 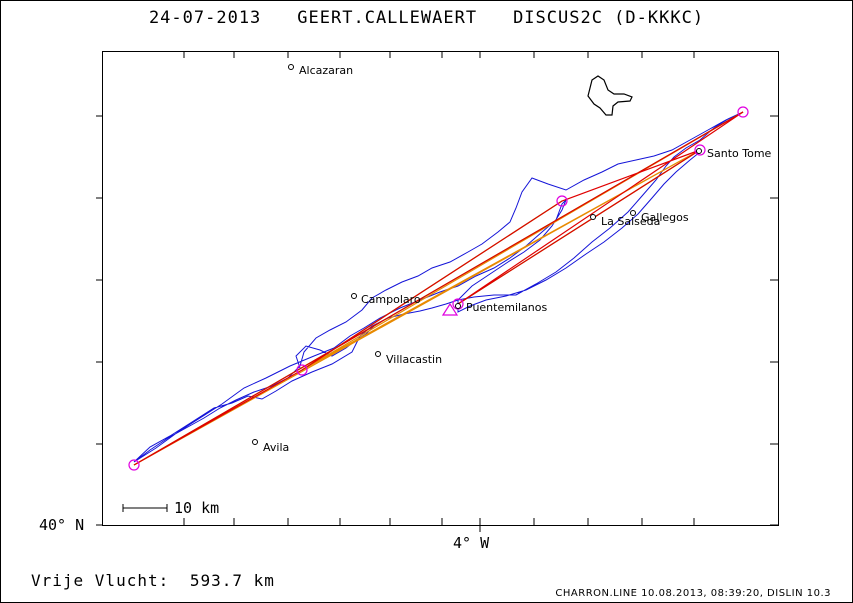 I want to click on town-marker-santo-tome, so click(x=699, y=151).